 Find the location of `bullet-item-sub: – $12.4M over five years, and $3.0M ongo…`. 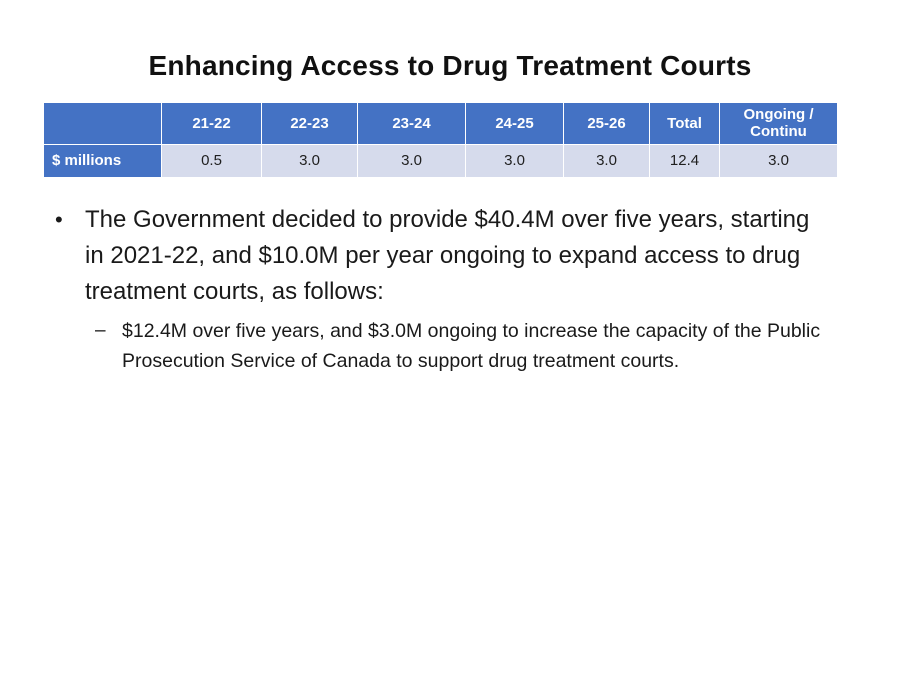

bullet-item-sub: – $12.4M over five years, and $3.0M ongo… is located at coordinates (470, 346).